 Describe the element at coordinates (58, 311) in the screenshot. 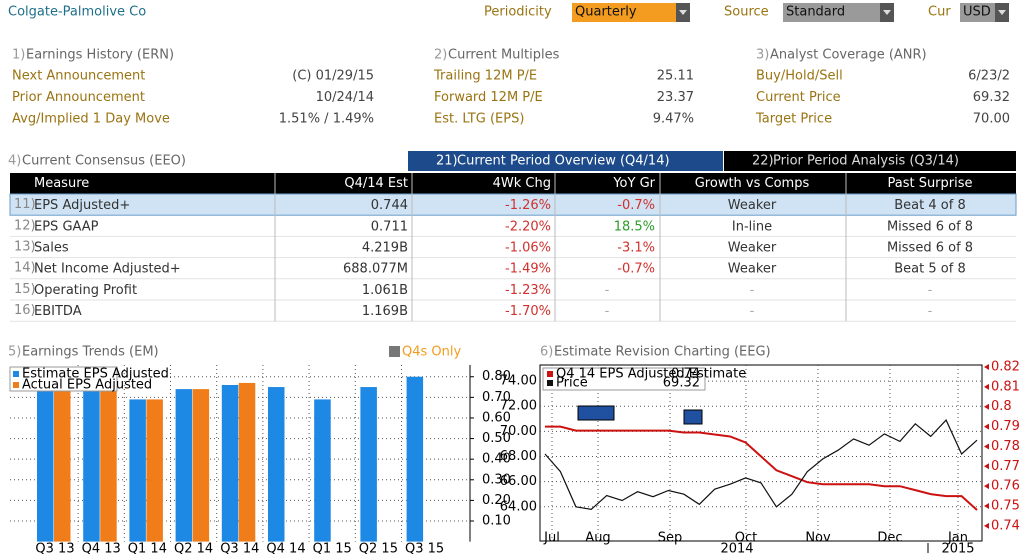

I see `table-cell: EBITDA` at that location.